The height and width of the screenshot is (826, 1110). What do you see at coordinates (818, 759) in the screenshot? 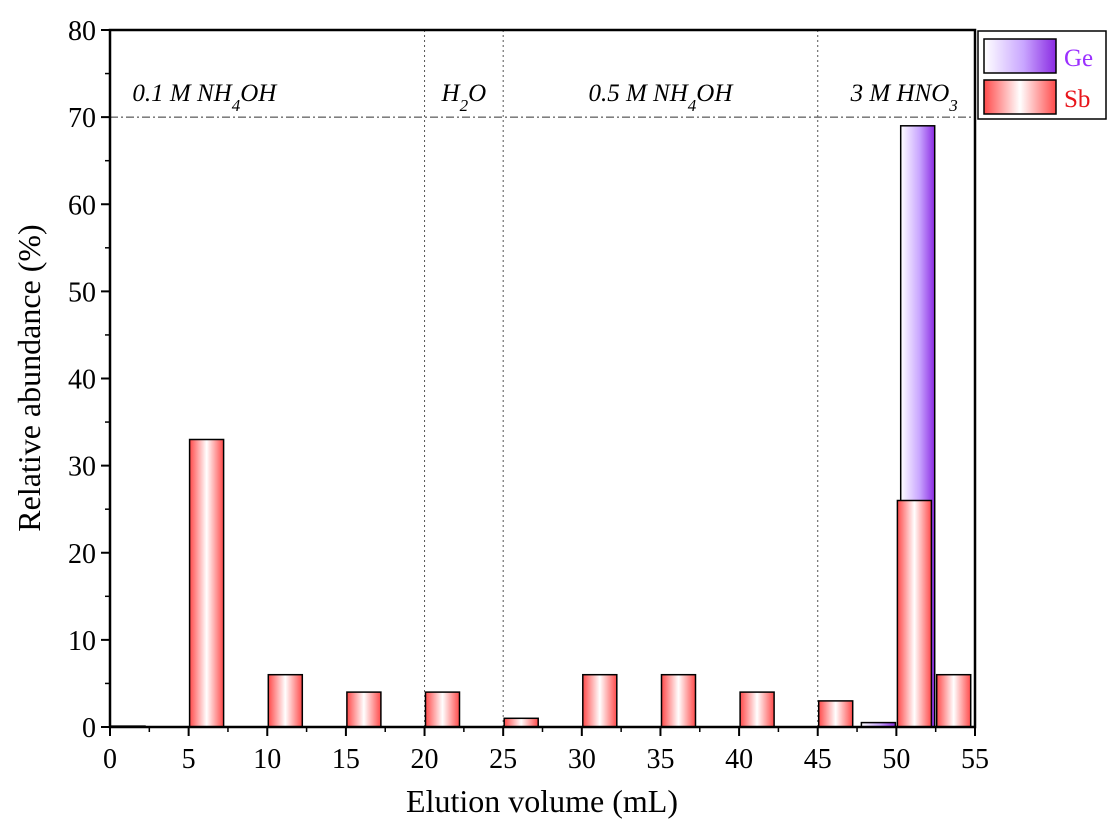
I see `x-tick-label-9: 45` at bounding box center [818, 759].